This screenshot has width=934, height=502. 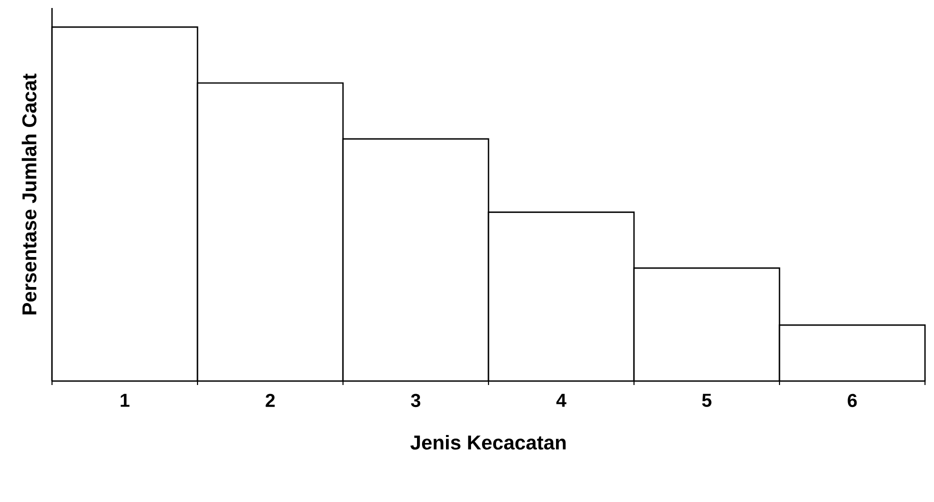 What do you see at coordinates (29, 194) in the screenshot?
I see `y-axis-title: Persentase Jumlah Cacat` at bounding box center [29, 194].